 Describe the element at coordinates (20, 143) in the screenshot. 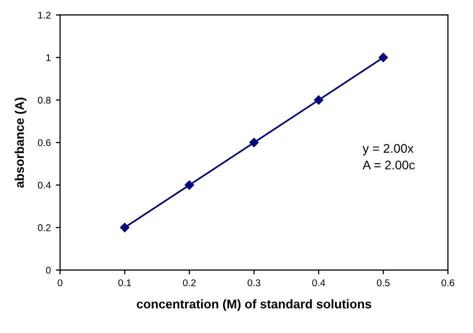

I see `y-axis-title: absorbance (A)` at that location.